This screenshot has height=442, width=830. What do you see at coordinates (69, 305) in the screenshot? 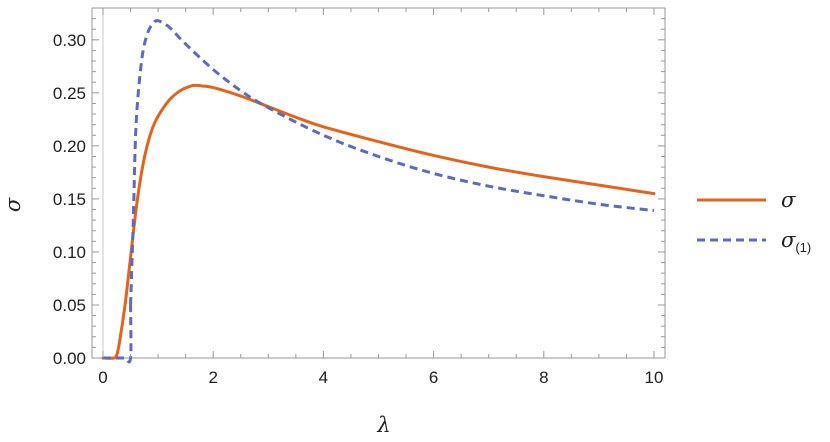
I see `y-tick-label: 0.05` at bounding box center [69, 305].